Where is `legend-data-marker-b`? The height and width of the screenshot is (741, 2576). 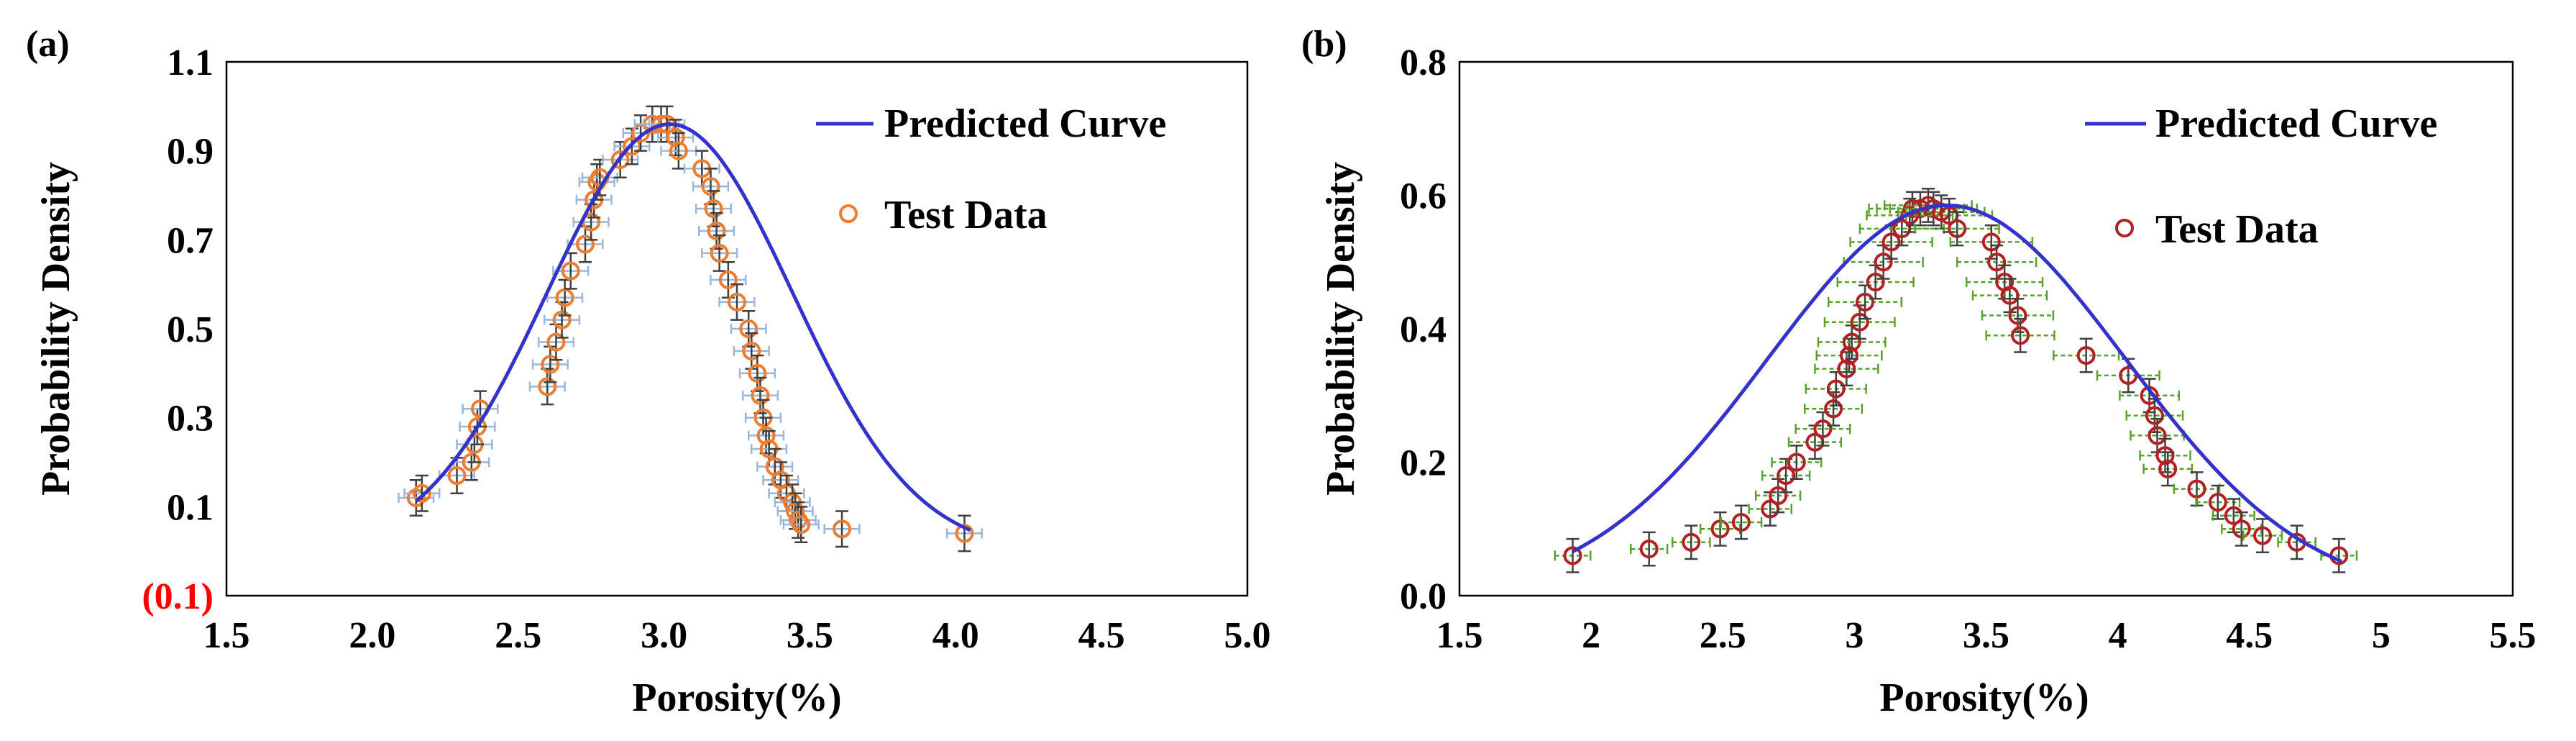
legend-data-marker-b is located at coordinates (2124, 228).